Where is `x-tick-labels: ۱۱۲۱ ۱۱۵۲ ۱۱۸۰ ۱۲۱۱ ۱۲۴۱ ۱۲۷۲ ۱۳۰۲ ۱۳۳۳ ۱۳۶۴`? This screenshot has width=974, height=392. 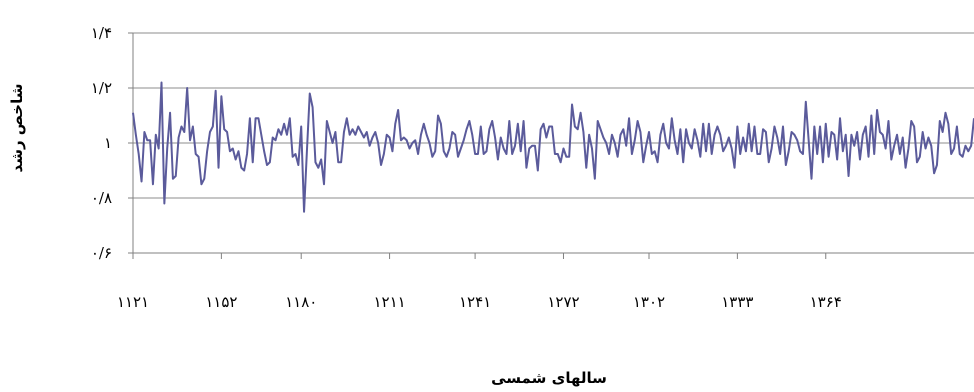 x-tick-labels: ۱۱۲۱ ۱۱۵۲ ۱۱۸۰ ۱۲۱۱ ۱۲۴۱ ۱۲۷۲ ۱۳۰۲ ۱۳۳۳ ۱۳۶۴ is located at coordinates (479, 302).